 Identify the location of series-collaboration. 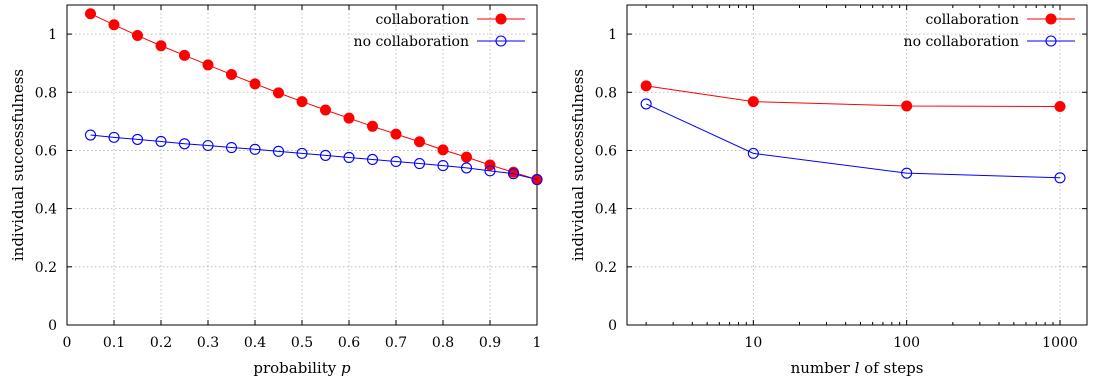
(853, 96).